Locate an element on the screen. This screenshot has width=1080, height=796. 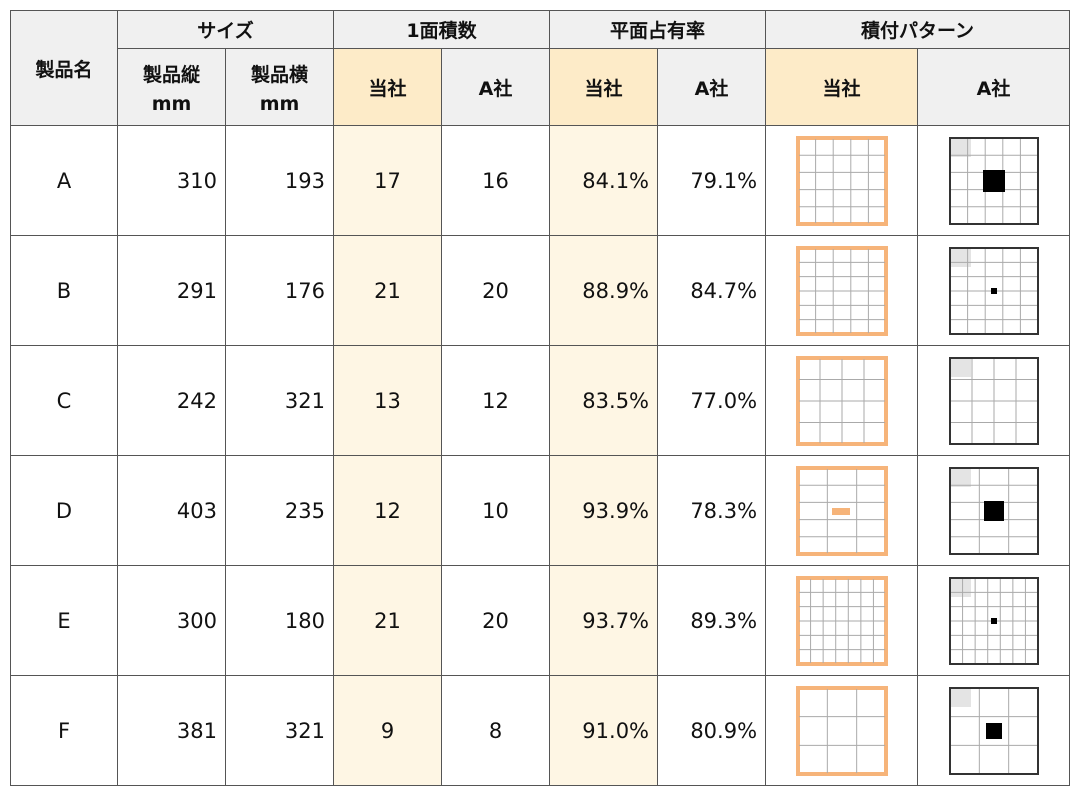
data-row: B 291 176 21 20 88.9% 84.7% is located at coordinates (540, 290).